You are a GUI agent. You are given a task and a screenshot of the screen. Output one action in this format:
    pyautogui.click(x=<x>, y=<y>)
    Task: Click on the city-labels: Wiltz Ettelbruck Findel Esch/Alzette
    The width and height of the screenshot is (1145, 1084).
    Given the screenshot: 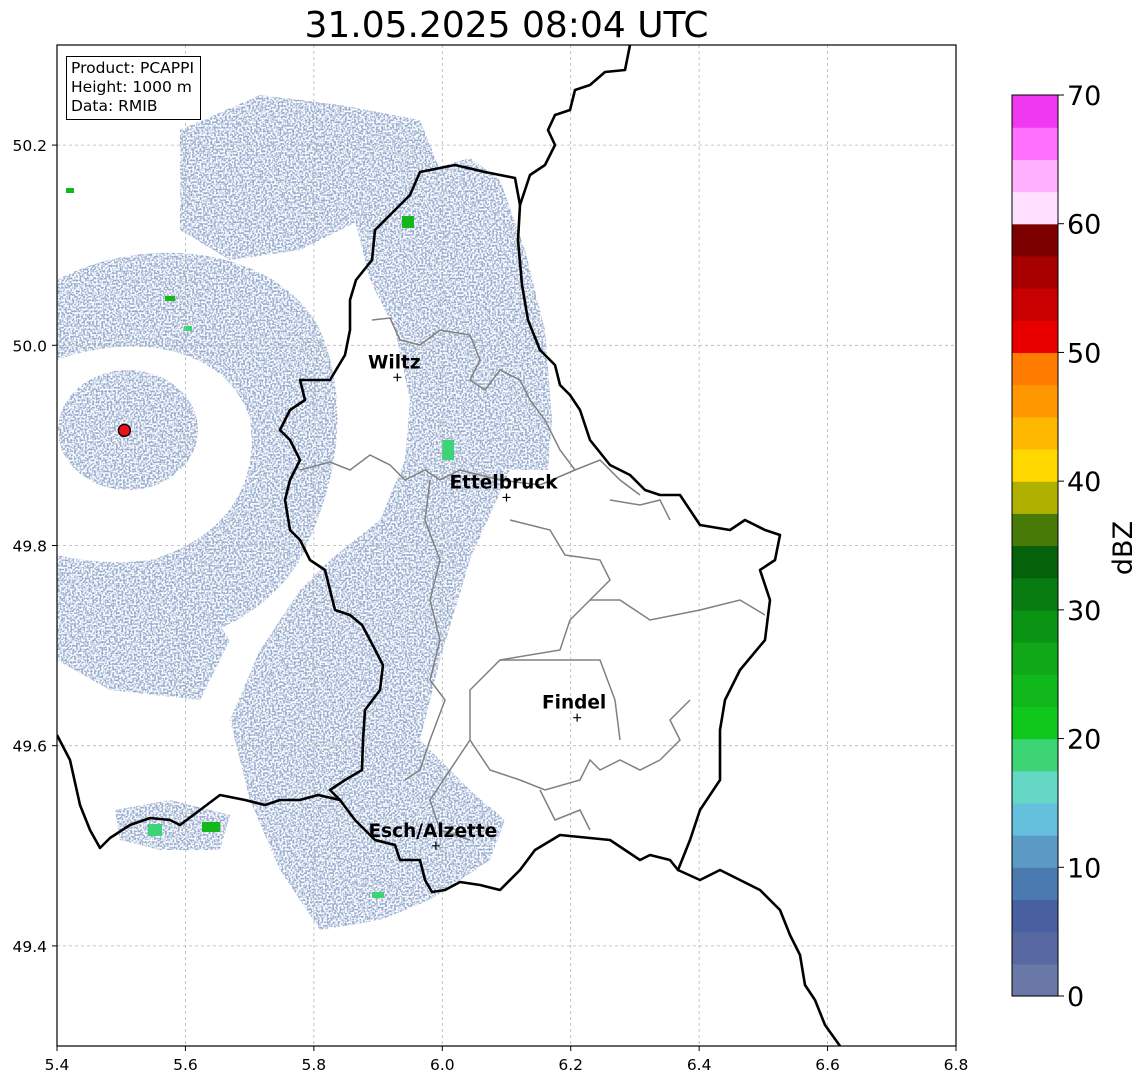 What is the action you would take?
    pyautogui.click(x=487, y=601)
    